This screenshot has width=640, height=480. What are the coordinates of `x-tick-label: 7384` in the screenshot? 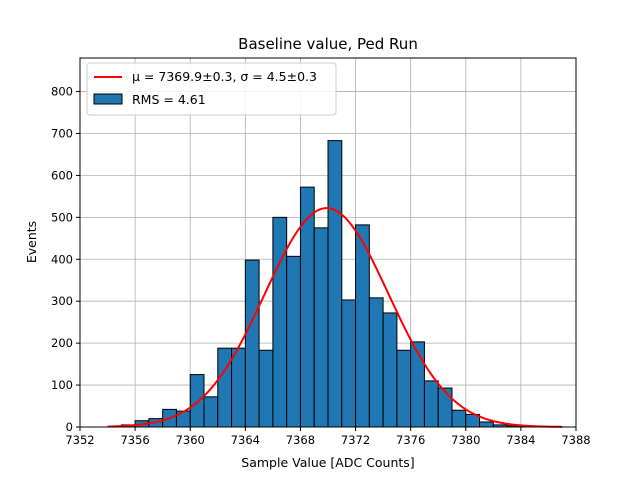 It's located at (520, 440).